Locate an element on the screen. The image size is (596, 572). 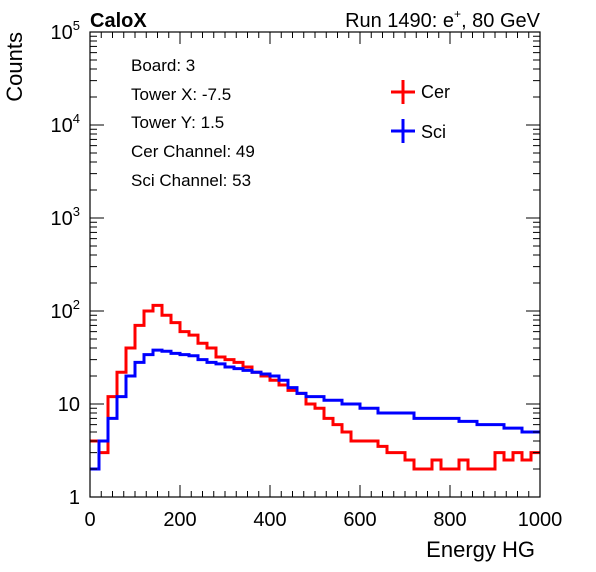
y-tick-label: 10³ is located at coordinates (65, 217).